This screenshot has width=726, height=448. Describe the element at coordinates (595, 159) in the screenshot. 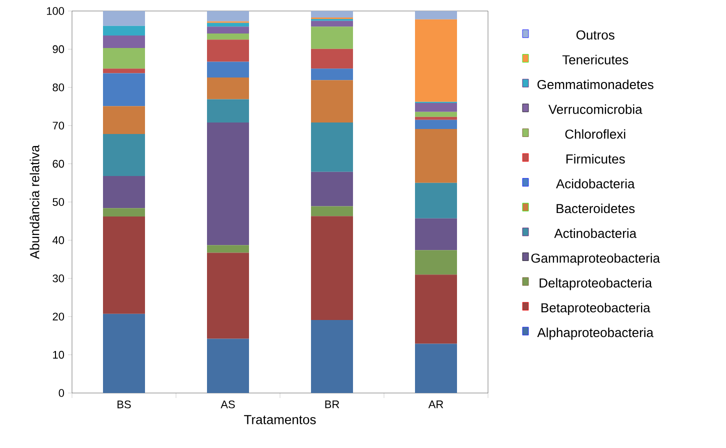

I see `text: Firmicutes` at that location.